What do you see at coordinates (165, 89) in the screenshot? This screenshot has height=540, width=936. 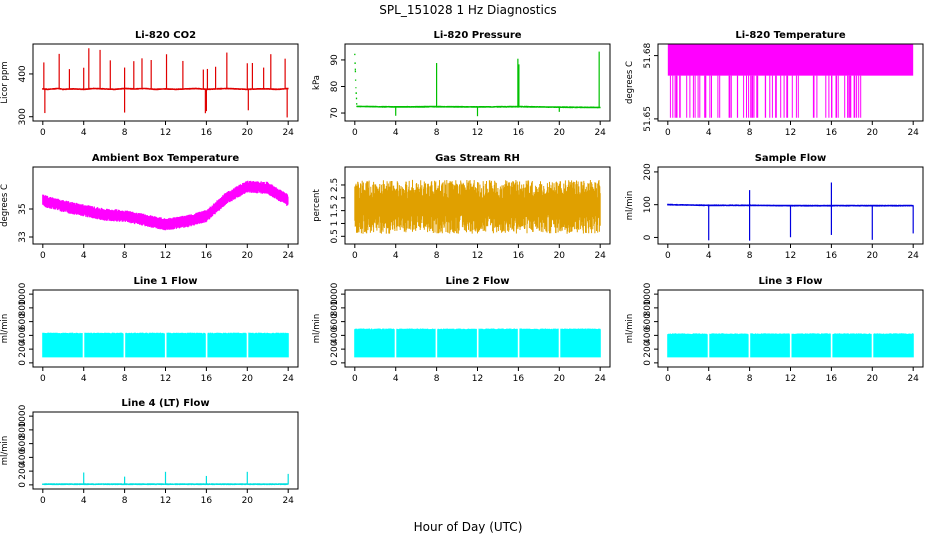 I see `panel-li-820-co2-series` at bounding box center [165, 89].